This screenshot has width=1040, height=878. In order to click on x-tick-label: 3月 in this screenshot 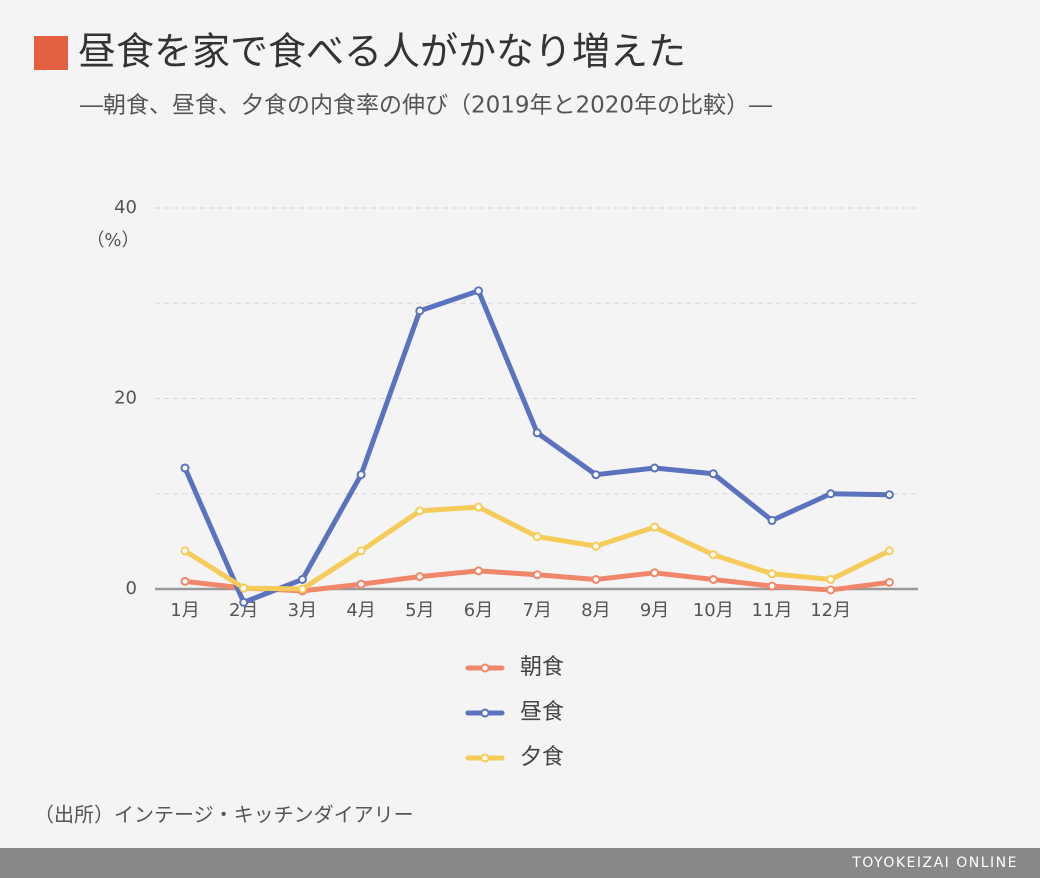, I will do `click(302, 610)`.